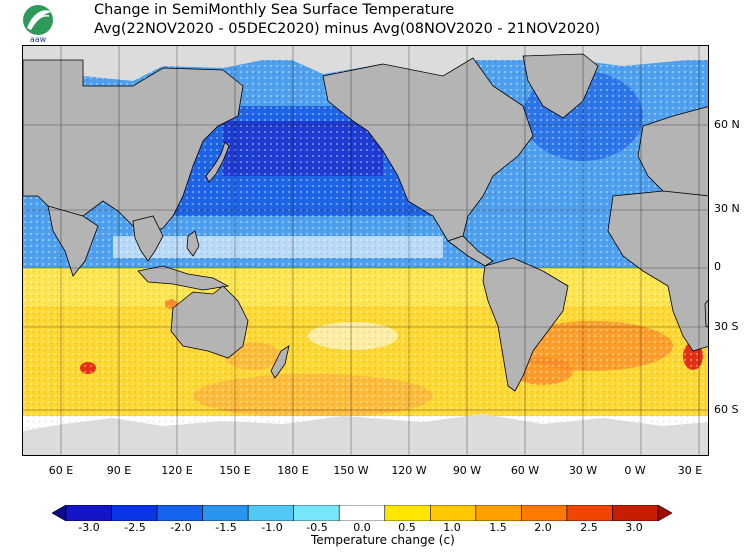 This screenshot has height=560, width=755. I want to click on land-indochina, so click(148, 238).